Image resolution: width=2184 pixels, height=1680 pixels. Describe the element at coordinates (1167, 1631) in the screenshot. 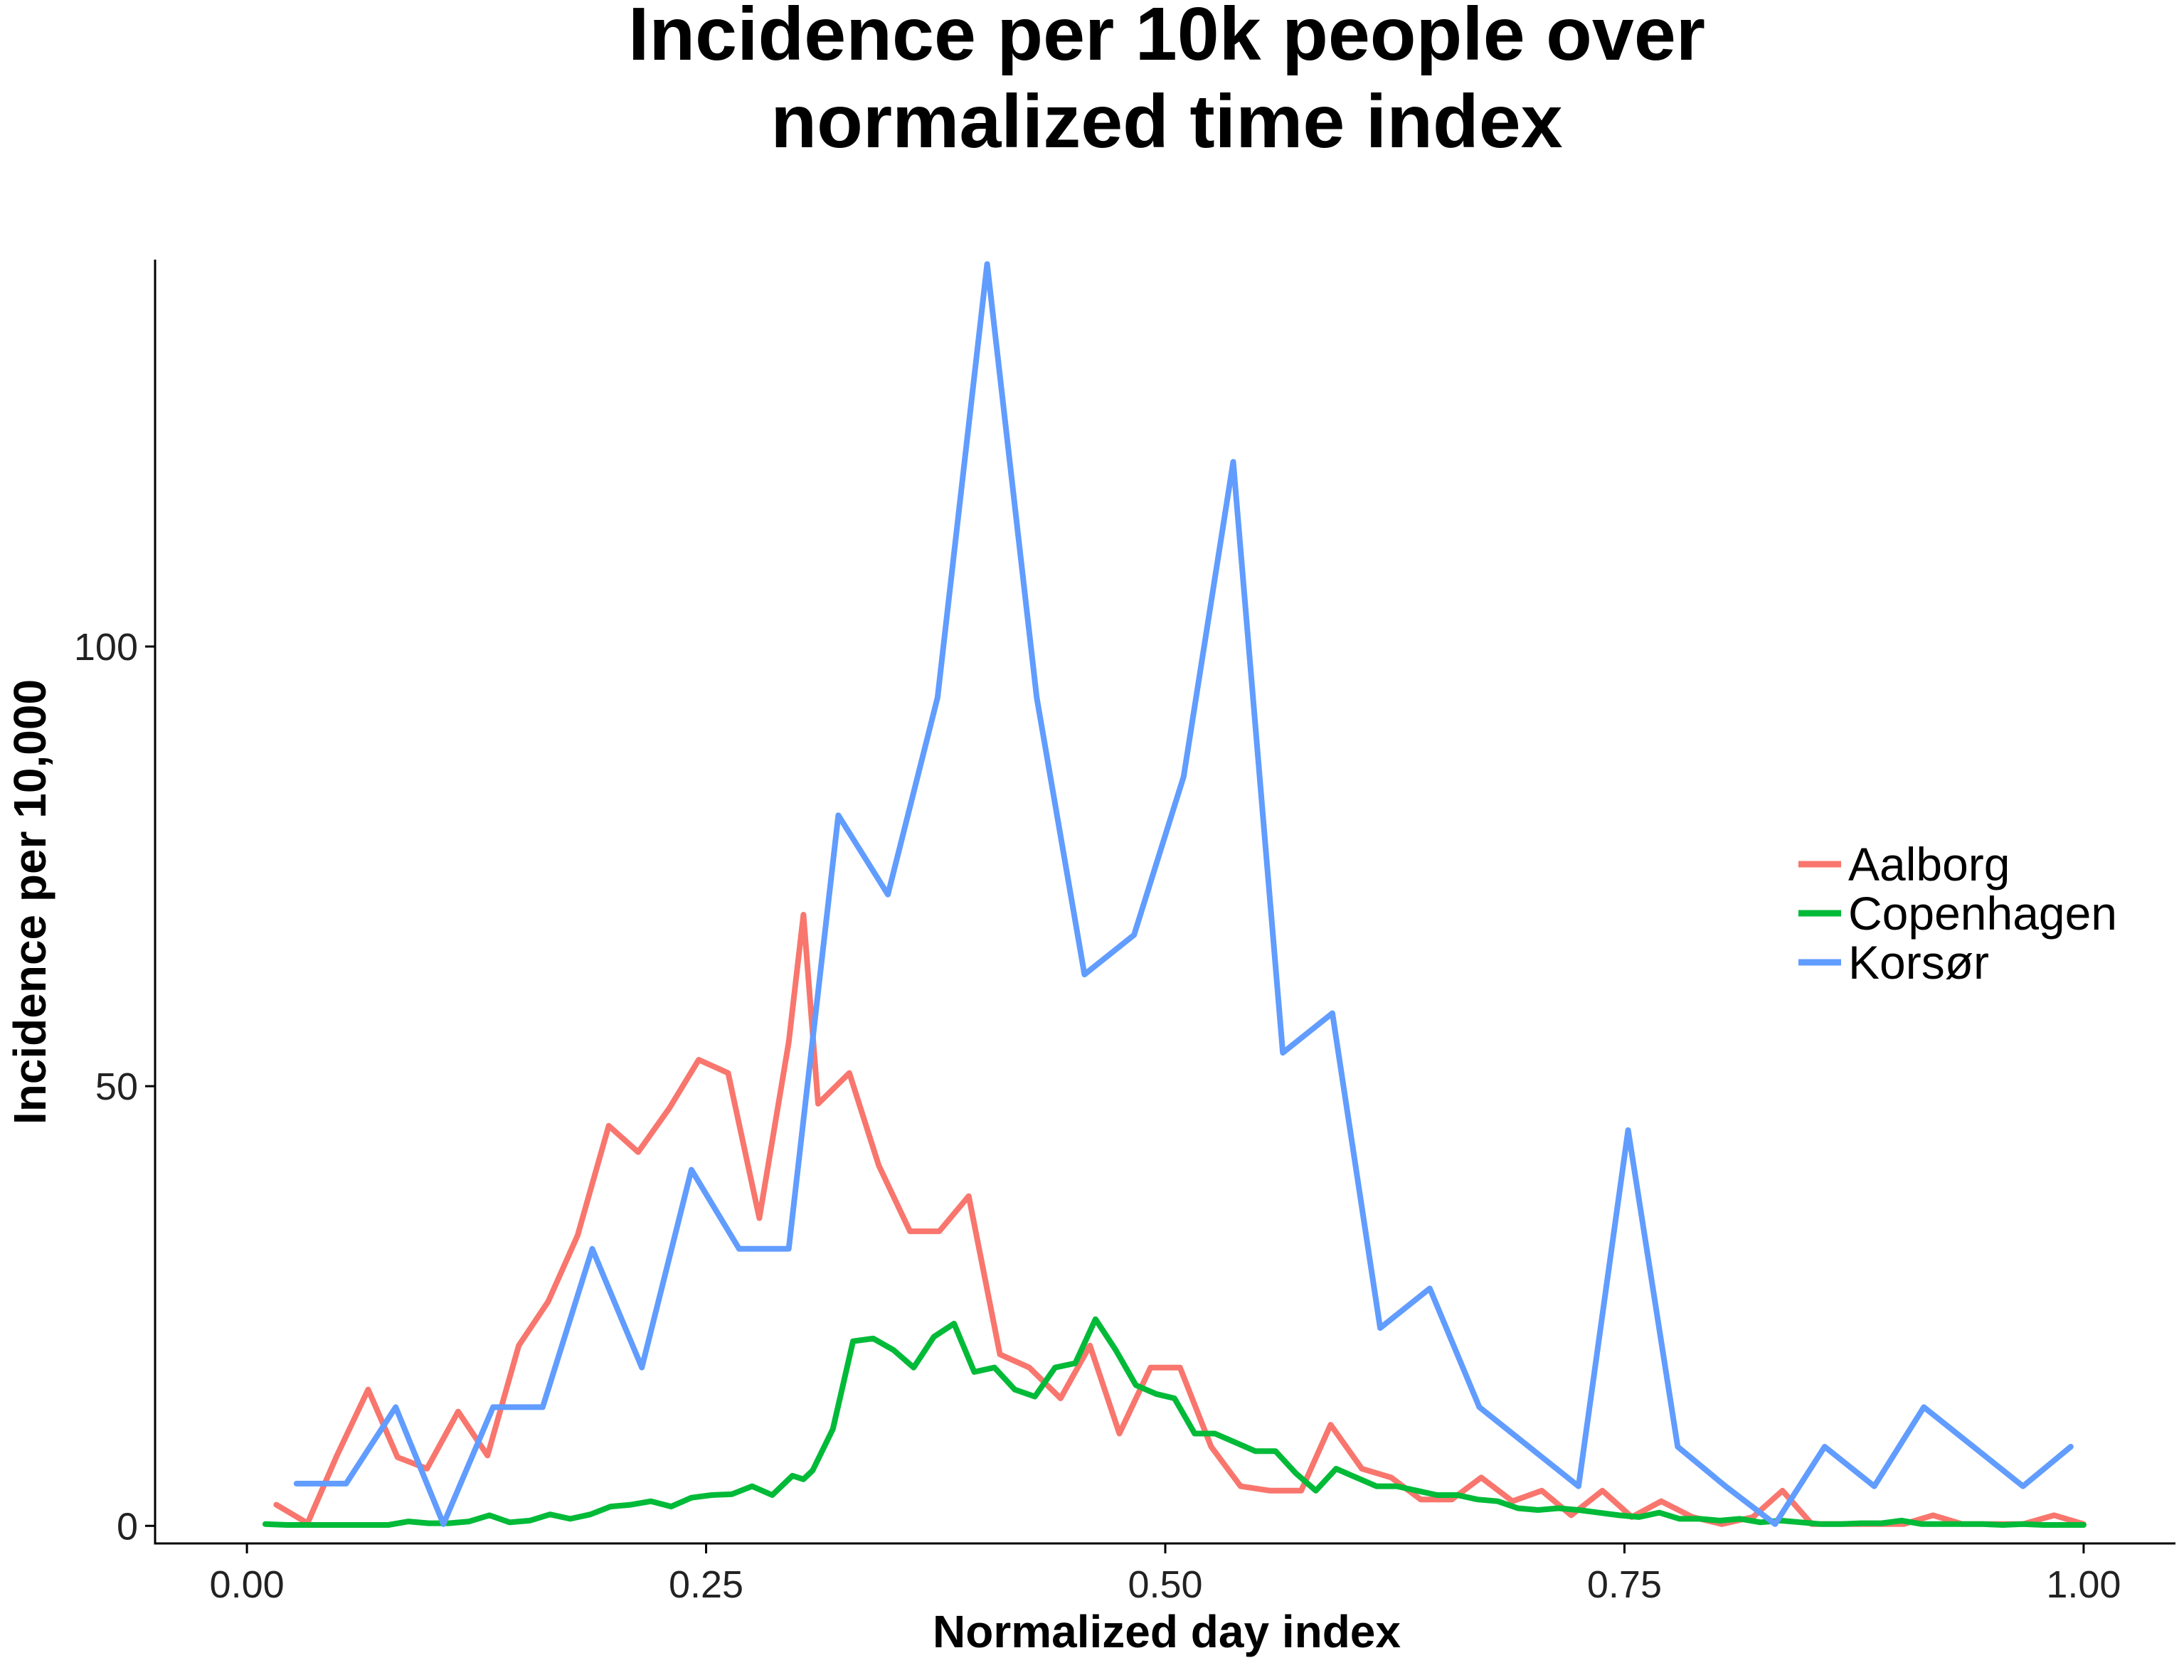

I see `x-axis-title: Normalized day index` at that location.